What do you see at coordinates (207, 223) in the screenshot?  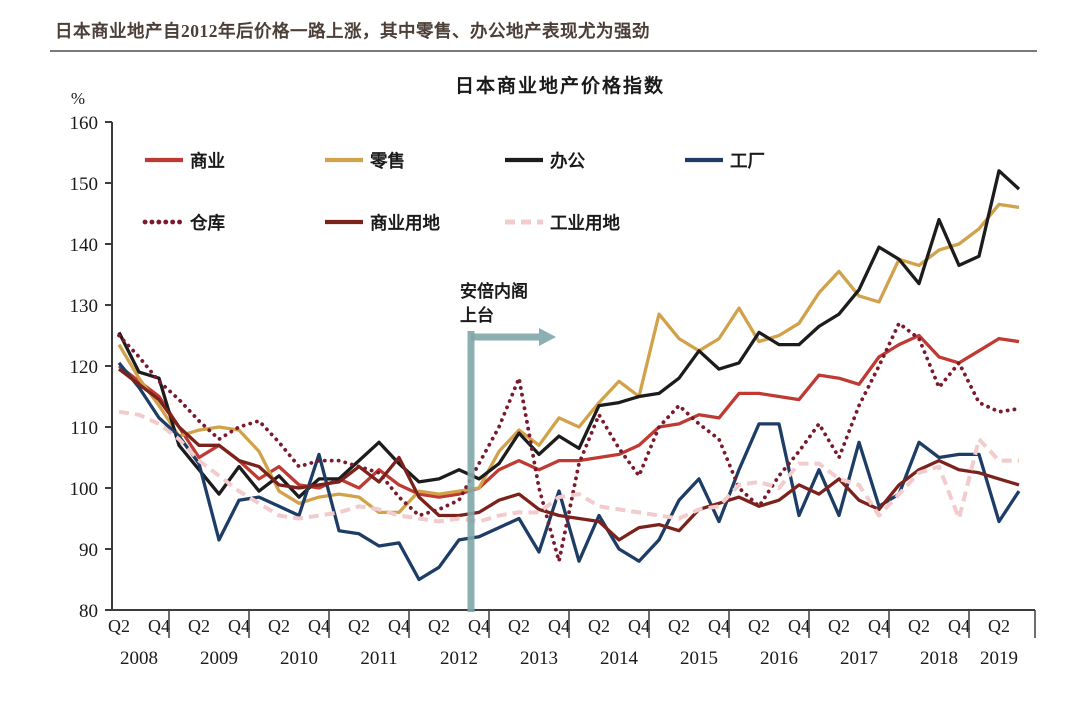 I see `legend-label-warehouse: 仓库` at bounding box center [207, 223].